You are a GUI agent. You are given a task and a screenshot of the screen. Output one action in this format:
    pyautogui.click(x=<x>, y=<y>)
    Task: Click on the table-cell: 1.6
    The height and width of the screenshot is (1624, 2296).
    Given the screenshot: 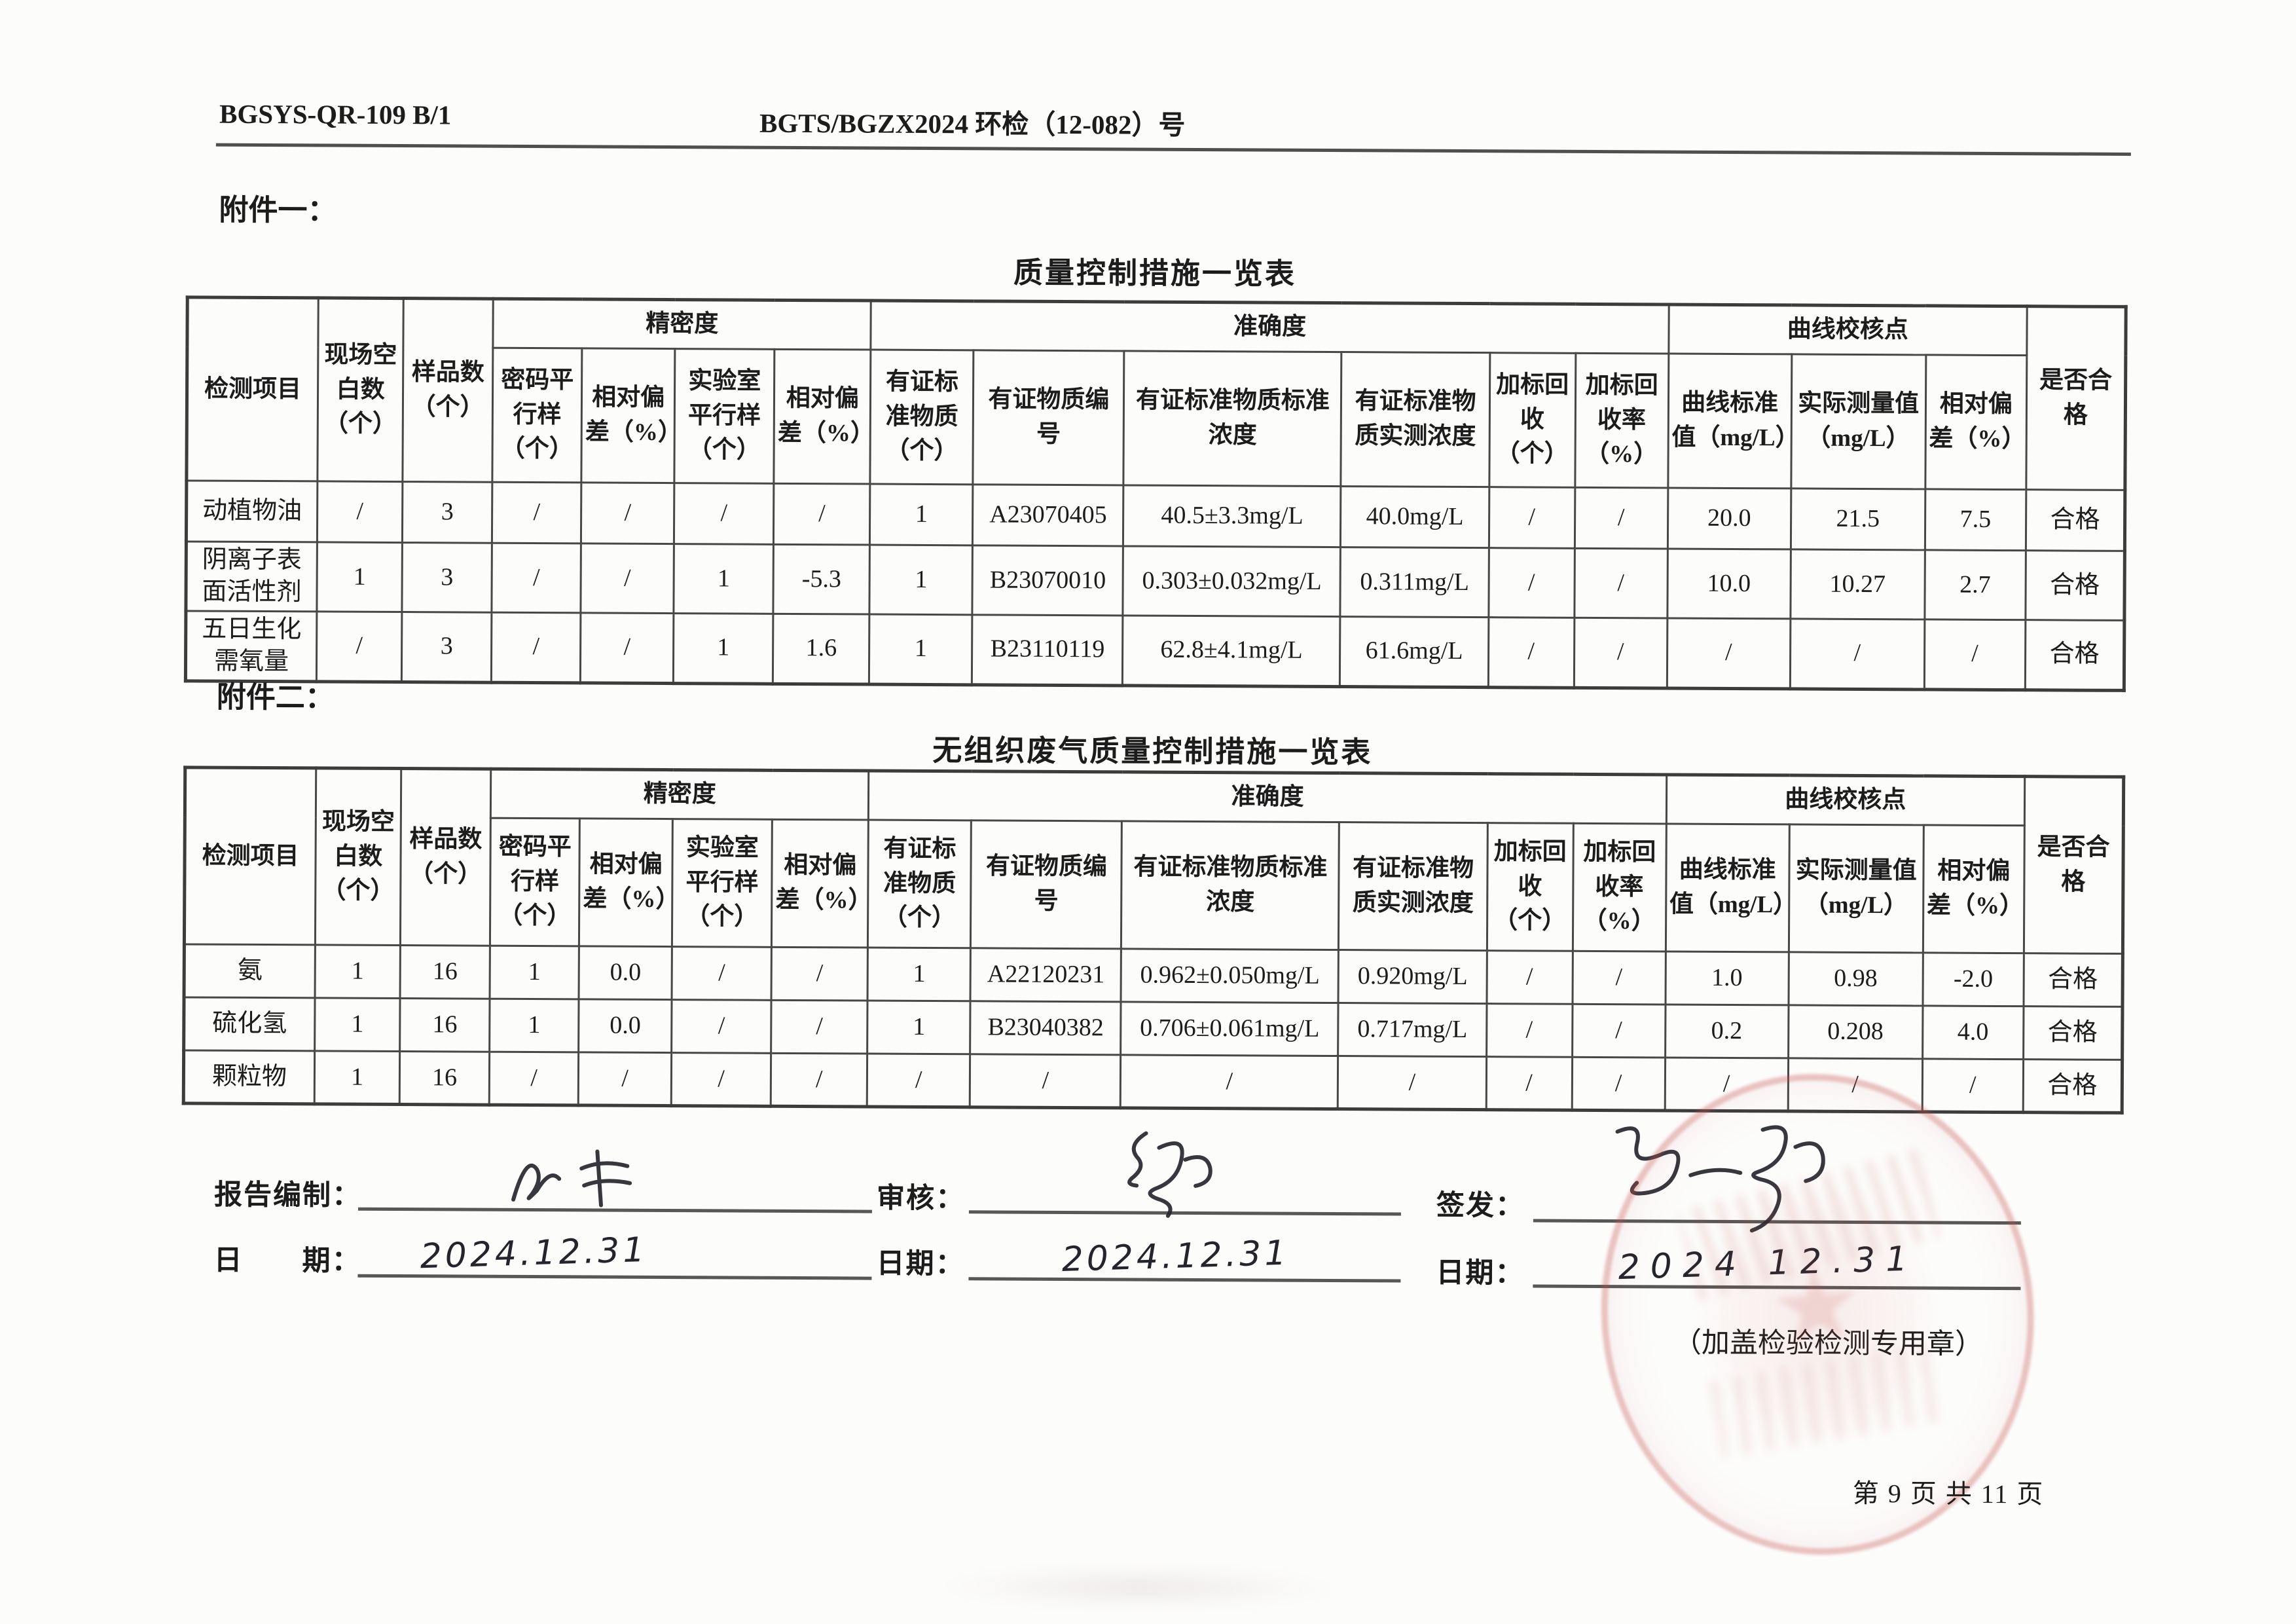 What is the action you would take?
    pyautogui.click(x=821, y=649)
    